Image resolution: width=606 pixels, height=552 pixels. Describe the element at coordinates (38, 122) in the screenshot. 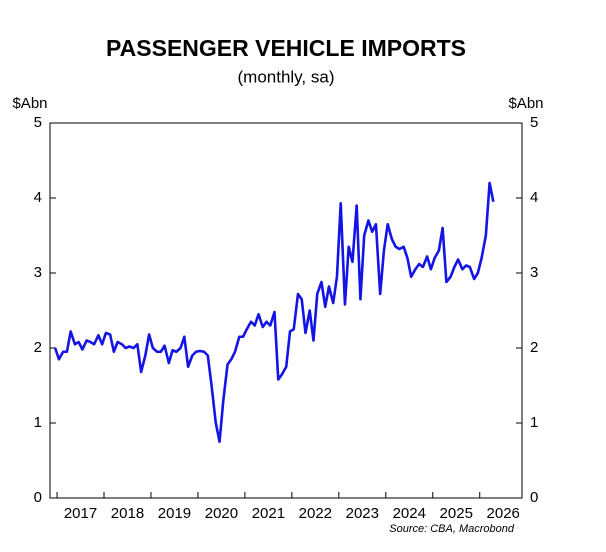

I see `y-tick-label: 5` at that location.